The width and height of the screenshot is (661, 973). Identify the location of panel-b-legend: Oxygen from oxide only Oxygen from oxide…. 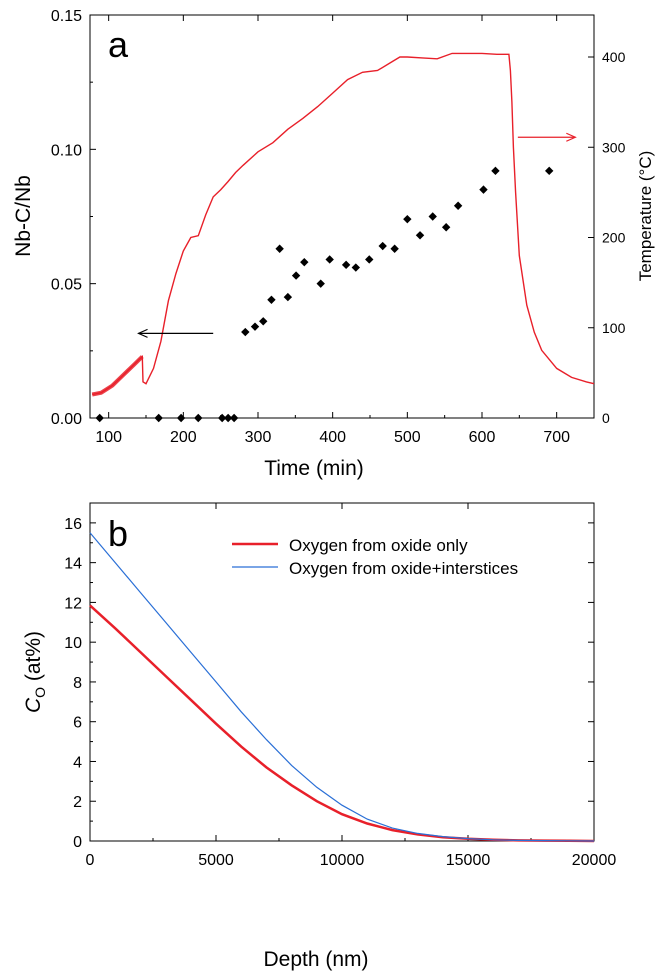
(375, 557).